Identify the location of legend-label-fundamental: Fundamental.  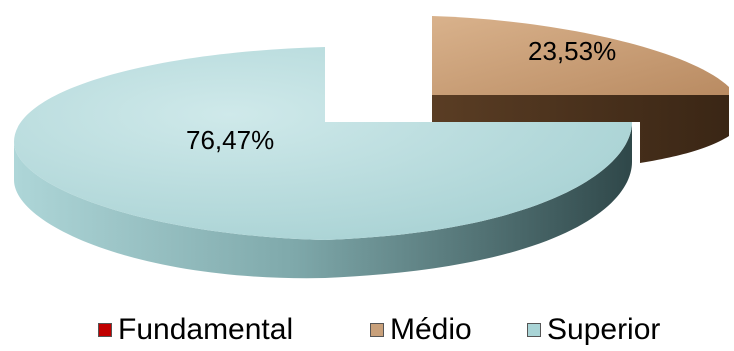
(206, 329).